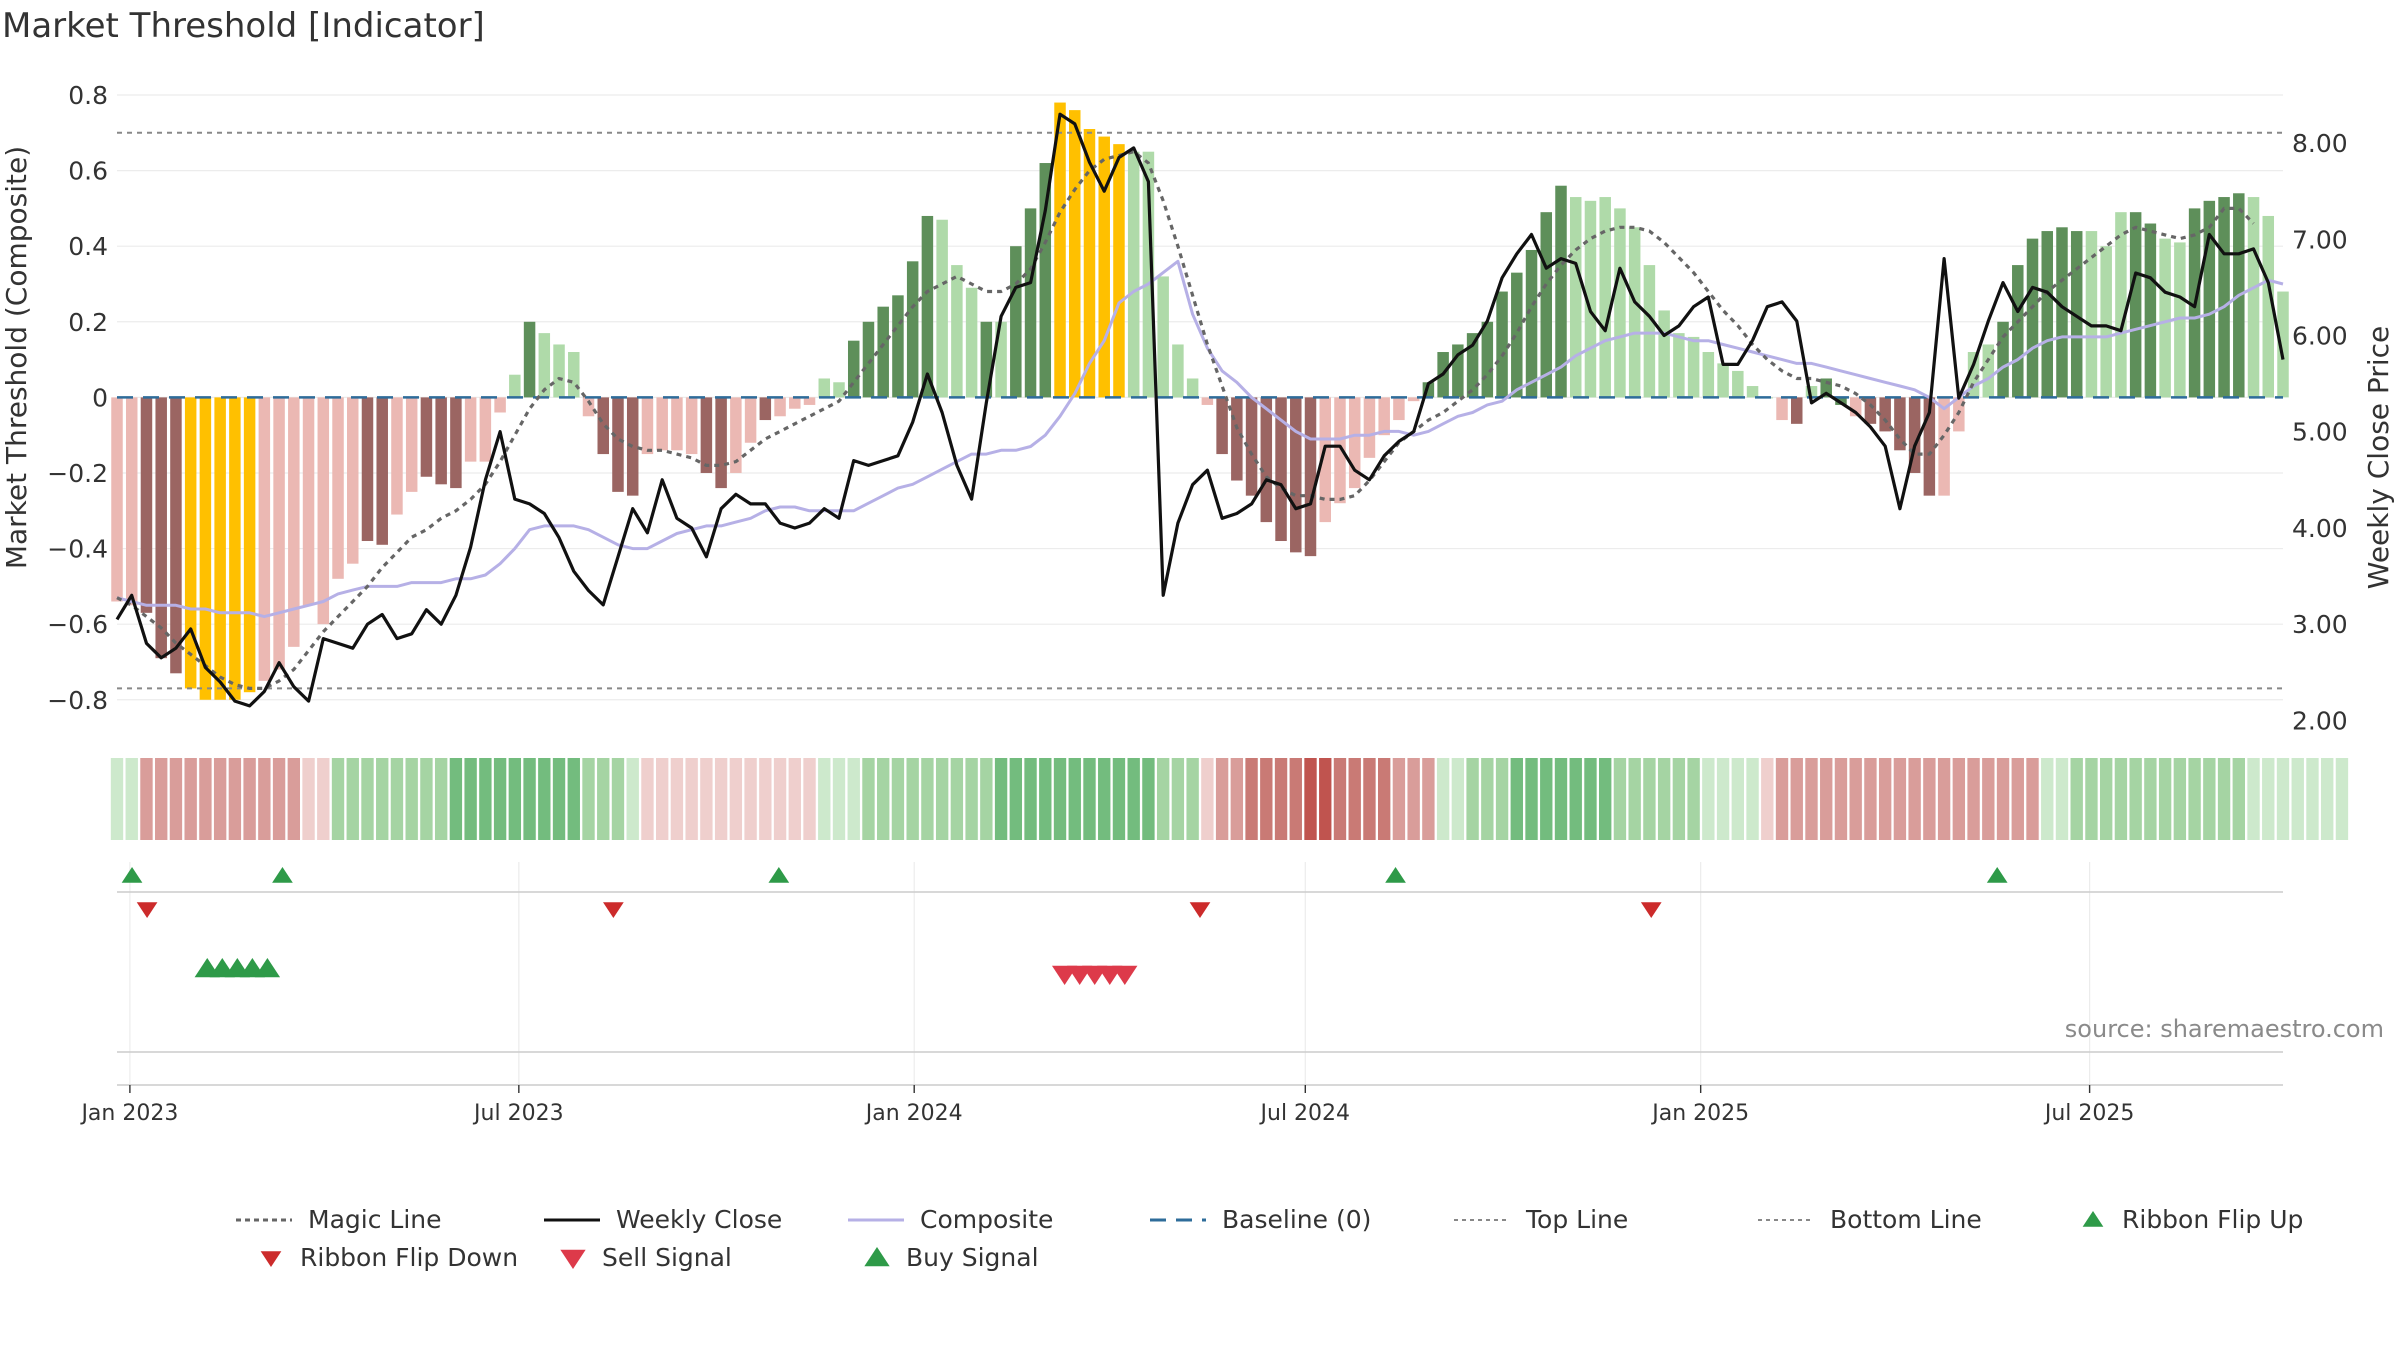  Describe the element at coordinates (2320, 624) in the screenshot. I see `right-tick-label: 3.00` at that location.